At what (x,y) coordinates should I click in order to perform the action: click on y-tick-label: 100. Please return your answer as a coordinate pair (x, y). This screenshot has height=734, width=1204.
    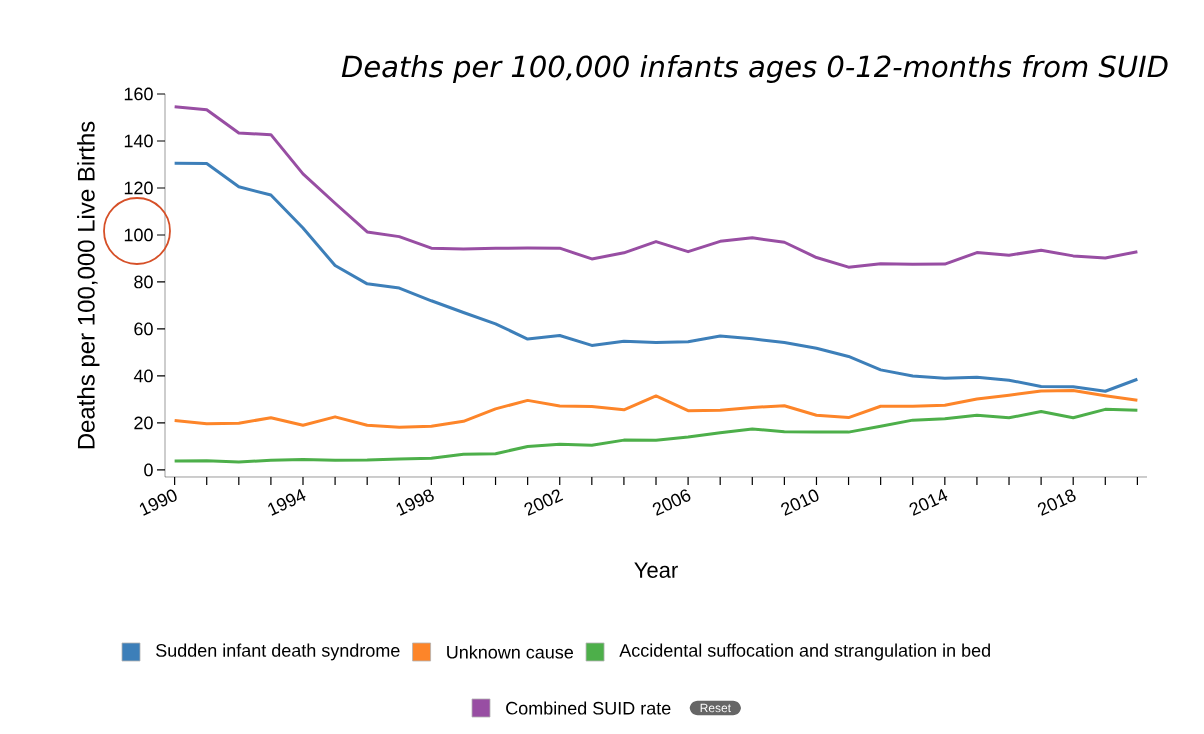
    Looking at the image, I should click on (138, 235).